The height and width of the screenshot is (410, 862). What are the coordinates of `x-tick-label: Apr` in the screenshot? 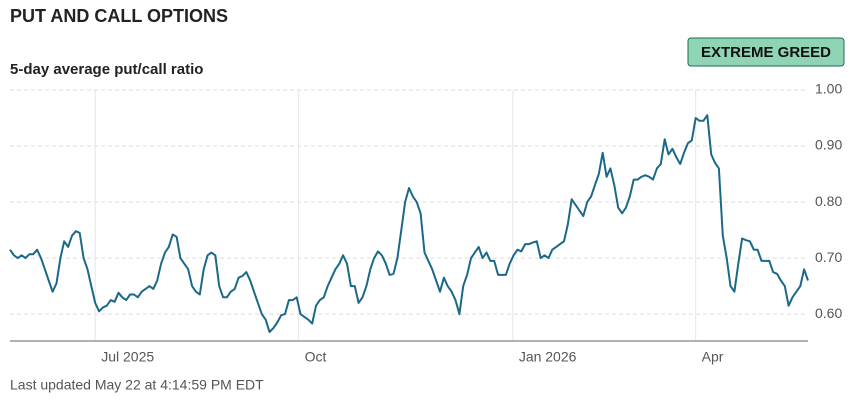 It's located at (713, 357).